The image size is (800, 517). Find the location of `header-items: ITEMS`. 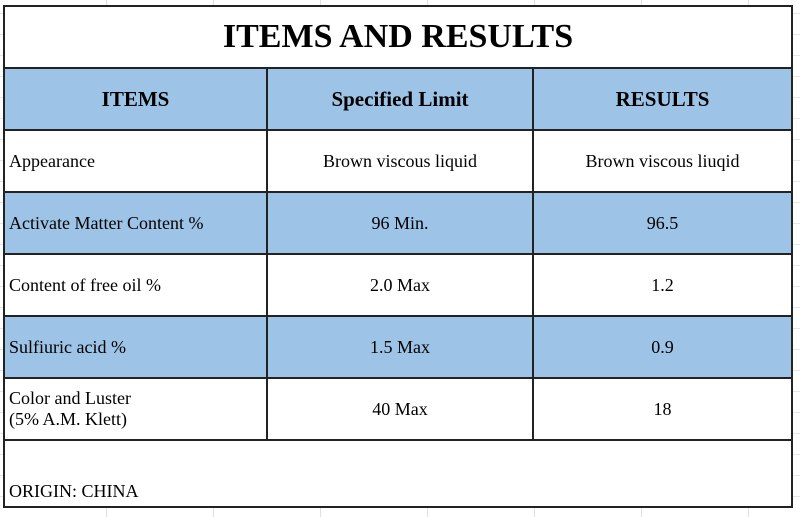

header-items: ITEMS is located at coordinates (135, 99).